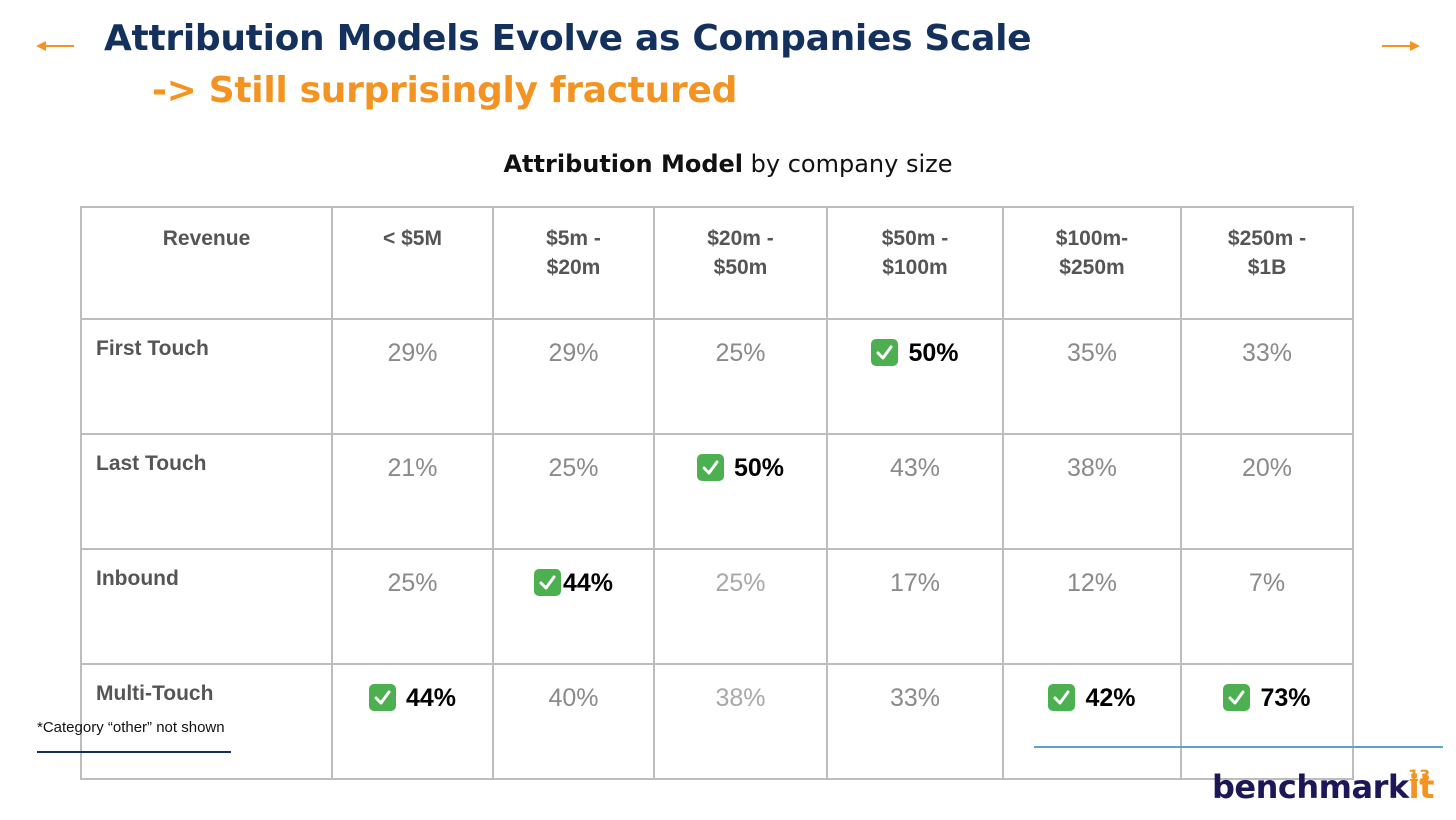 The image size is (1456, 820). Describe the element at coordinates (1267, 721) in the screenshot. I see `value-cell-highlighted: 73%` at that location.